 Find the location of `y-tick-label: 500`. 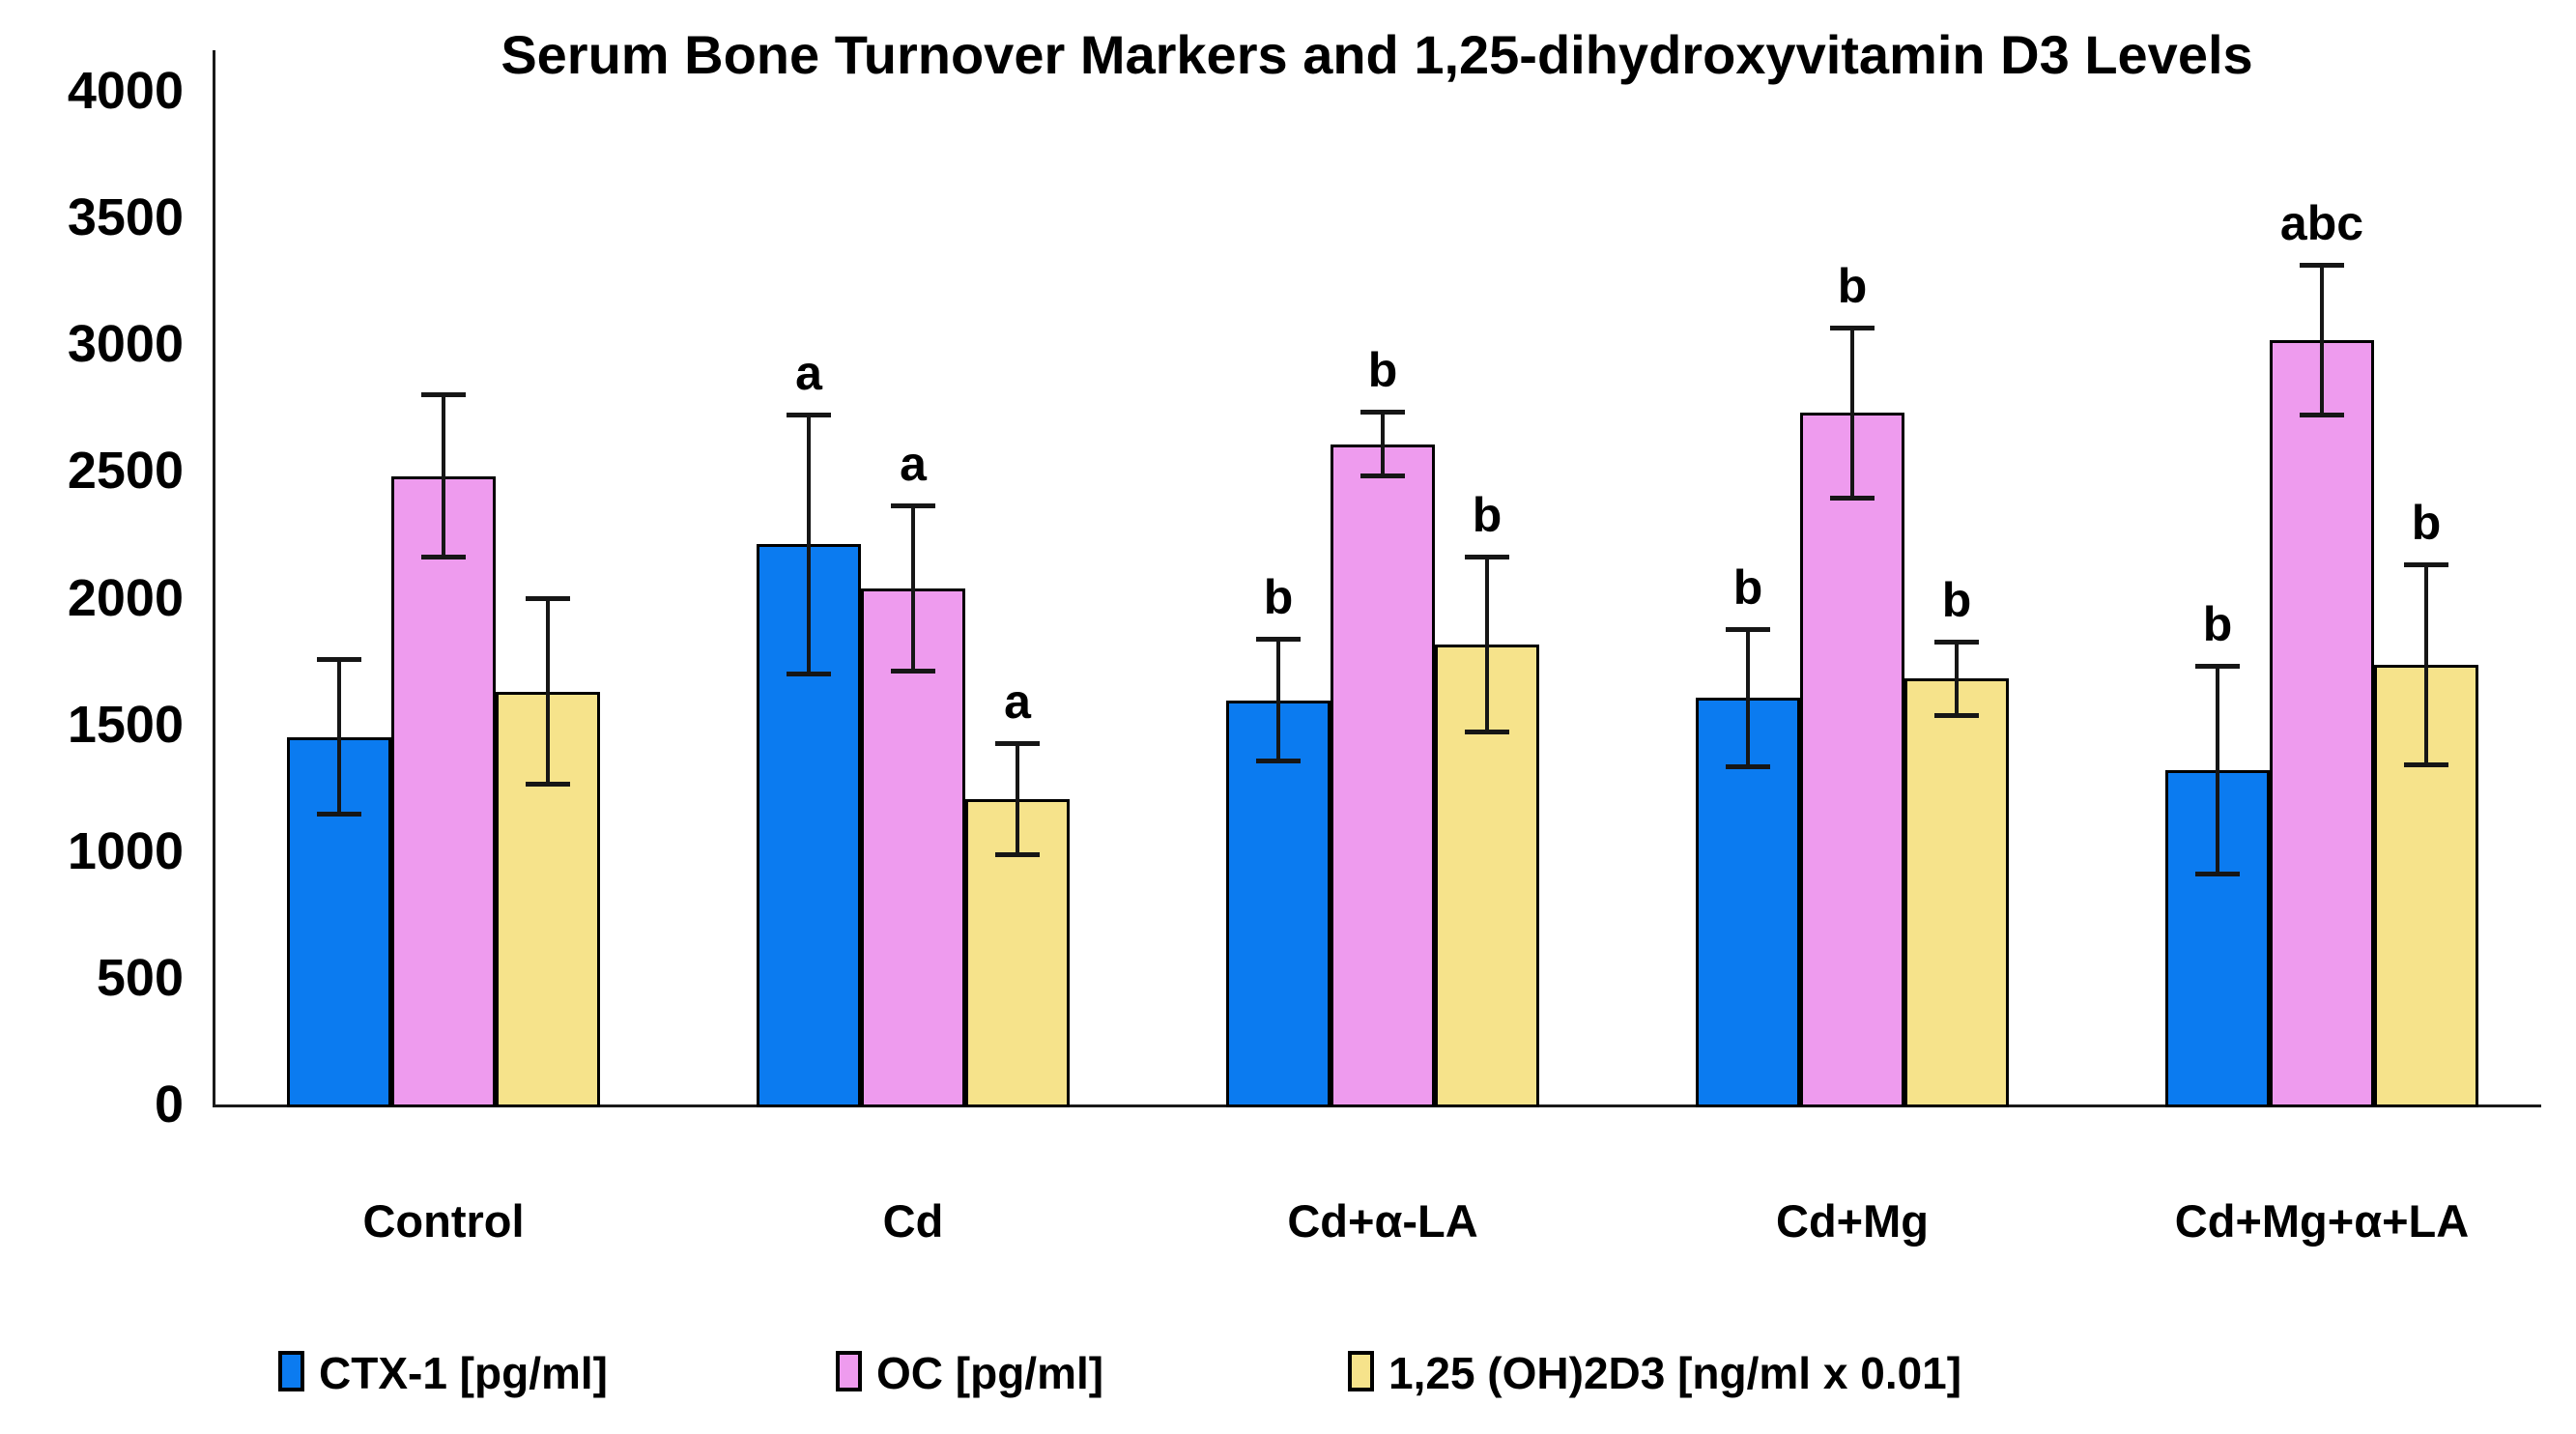

y-tick-label: 500 is located at coordinates (140, 977).